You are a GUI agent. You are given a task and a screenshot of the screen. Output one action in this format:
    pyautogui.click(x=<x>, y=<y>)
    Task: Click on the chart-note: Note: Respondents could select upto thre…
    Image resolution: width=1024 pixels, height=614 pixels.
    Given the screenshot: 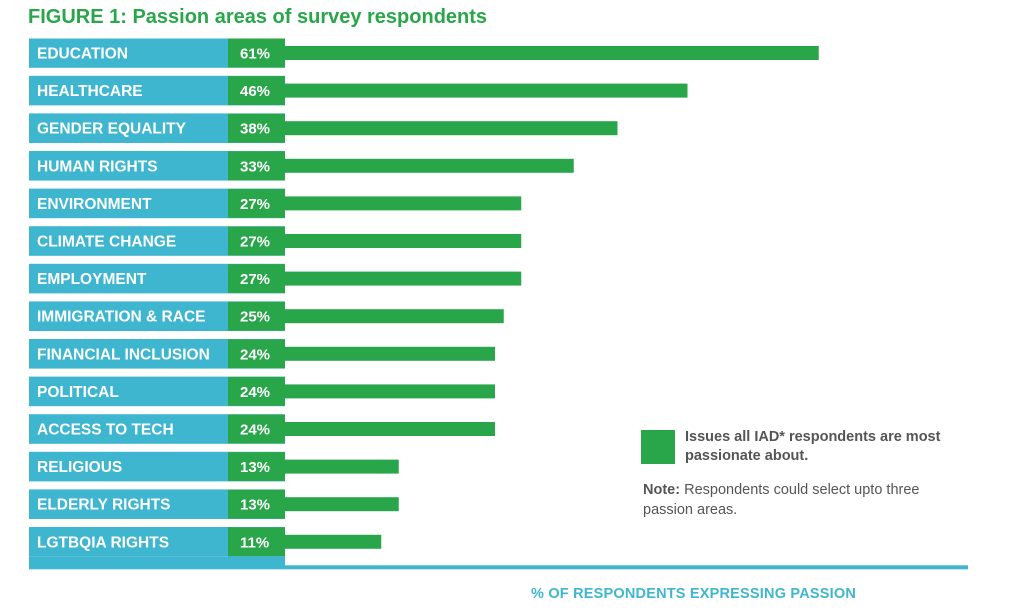 What is the action you would take?
    pyautogui.click(x=808, y=500)
    